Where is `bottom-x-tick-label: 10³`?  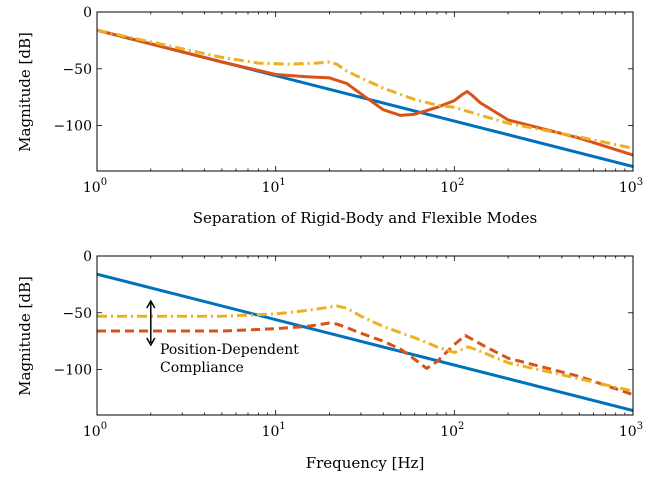 bottom-x-tick-label: 10³ is located at coordinates (631, 430).